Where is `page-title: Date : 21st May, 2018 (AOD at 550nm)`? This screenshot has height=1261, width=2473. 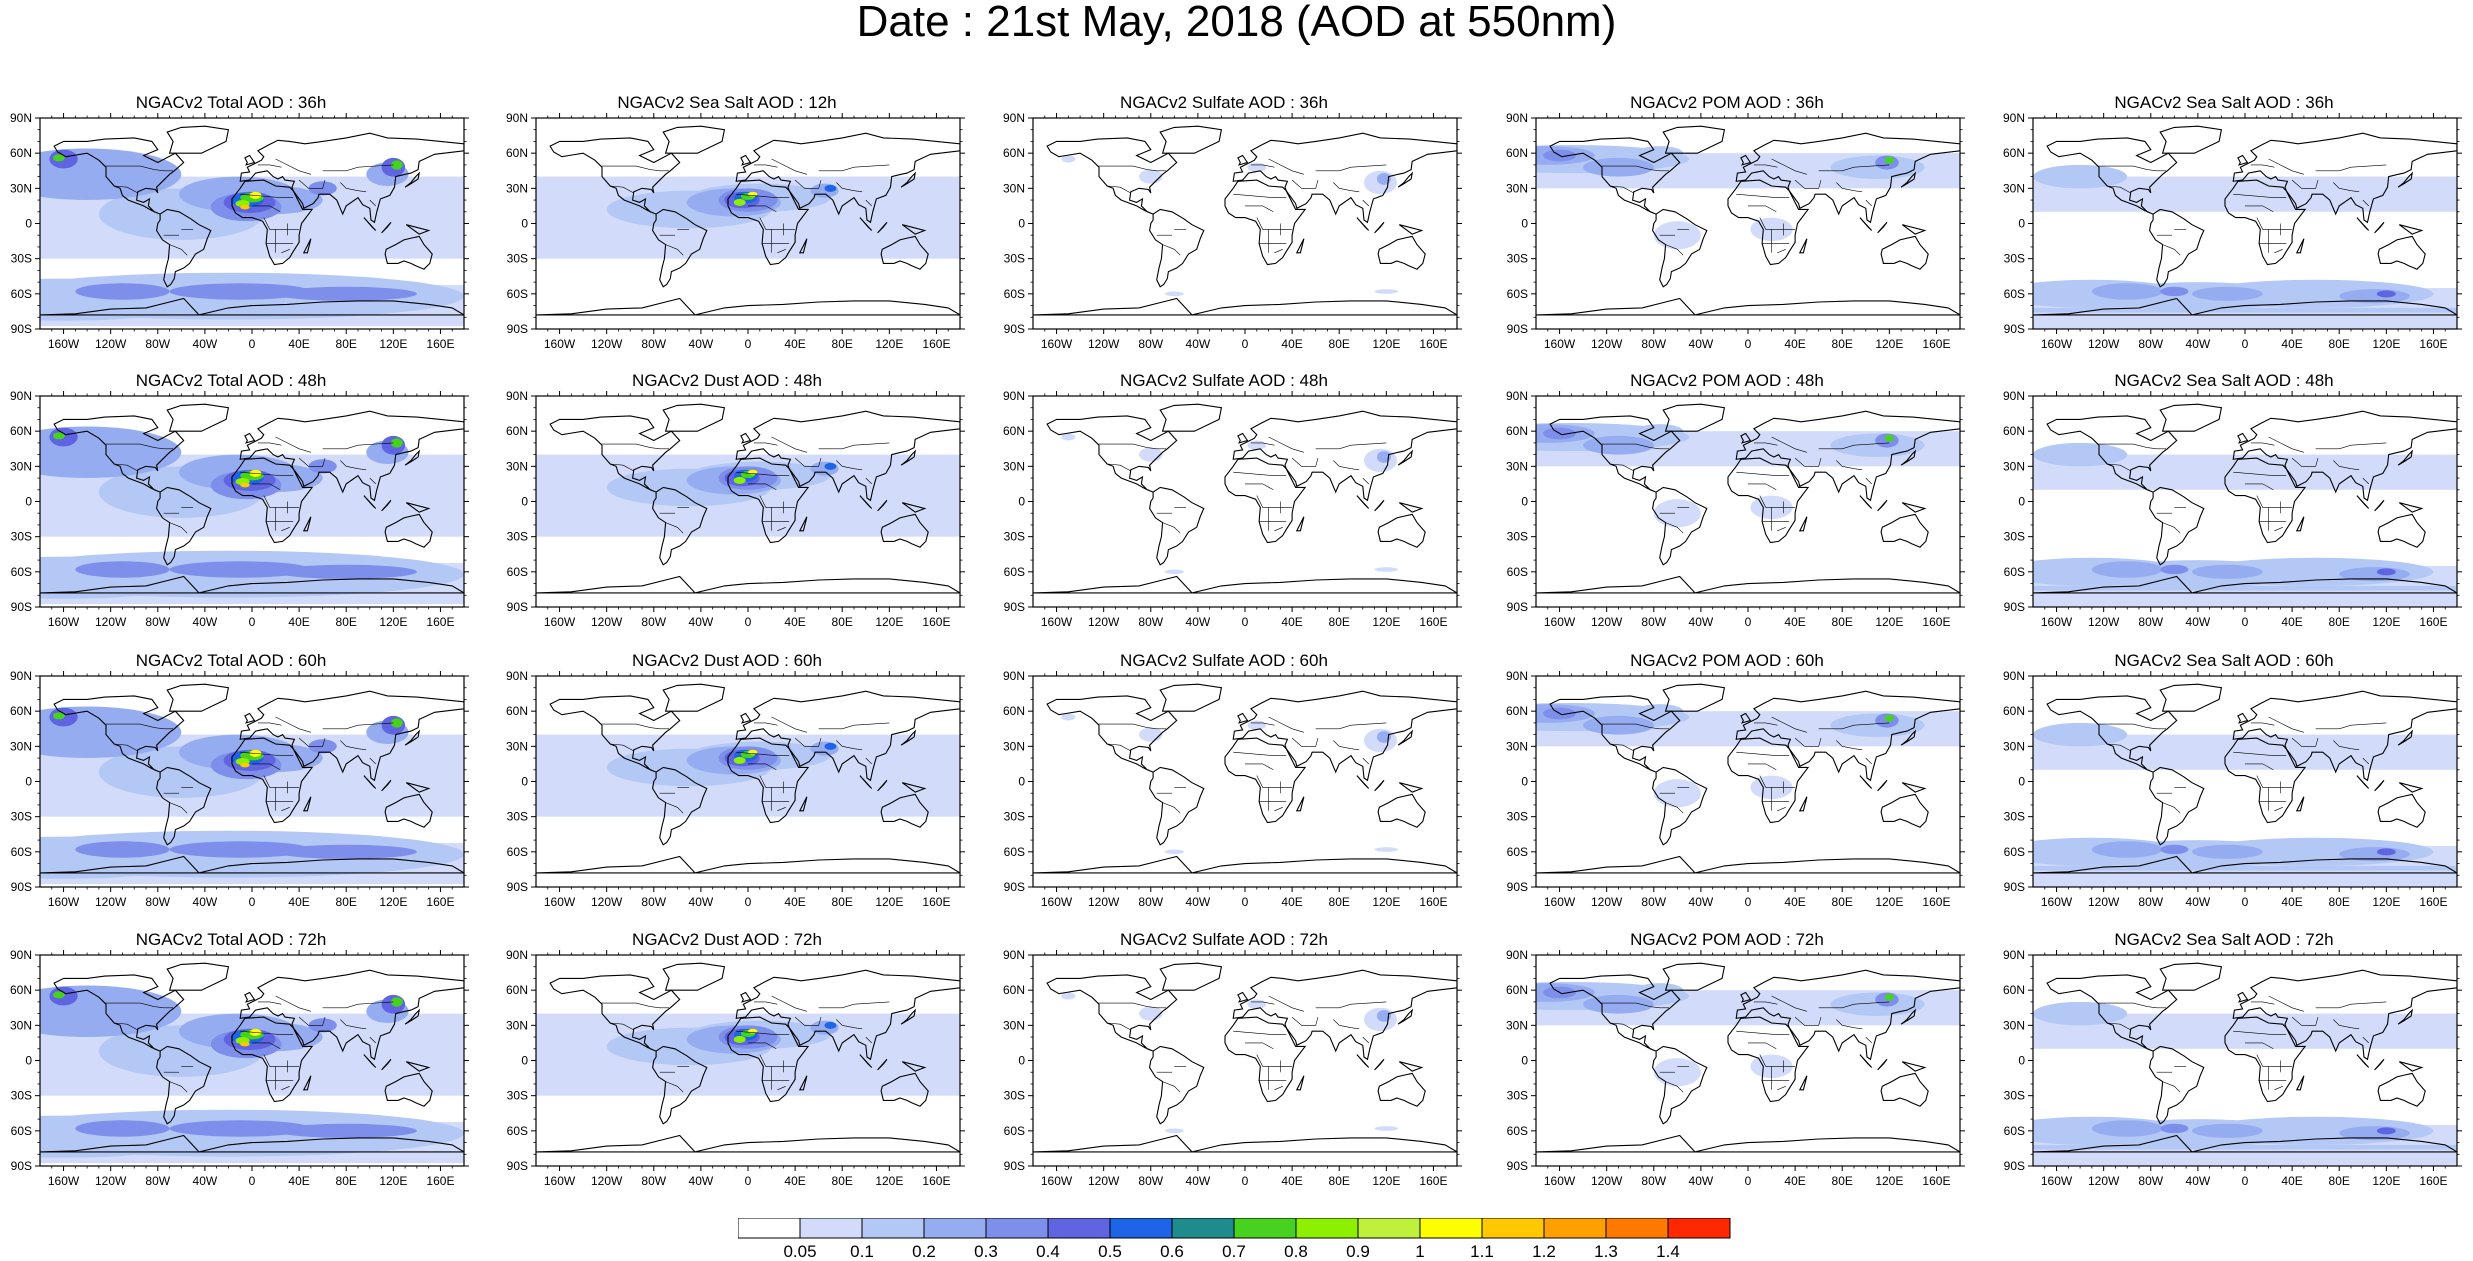 page-title: Date : 21st May, 2018 (AOD at 550nm) is located at coordinates (1236, 23).